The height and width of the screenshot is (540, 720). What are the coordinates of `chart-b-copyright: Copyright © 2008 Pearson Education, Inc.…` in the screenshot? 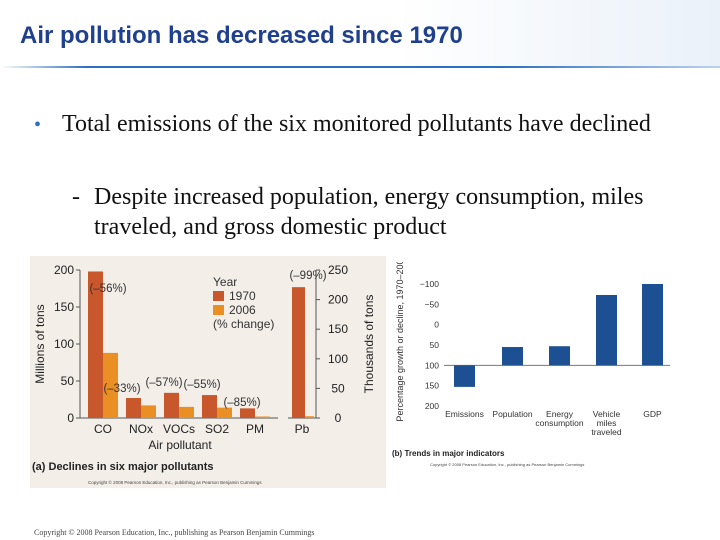 It's located at (507, 464).